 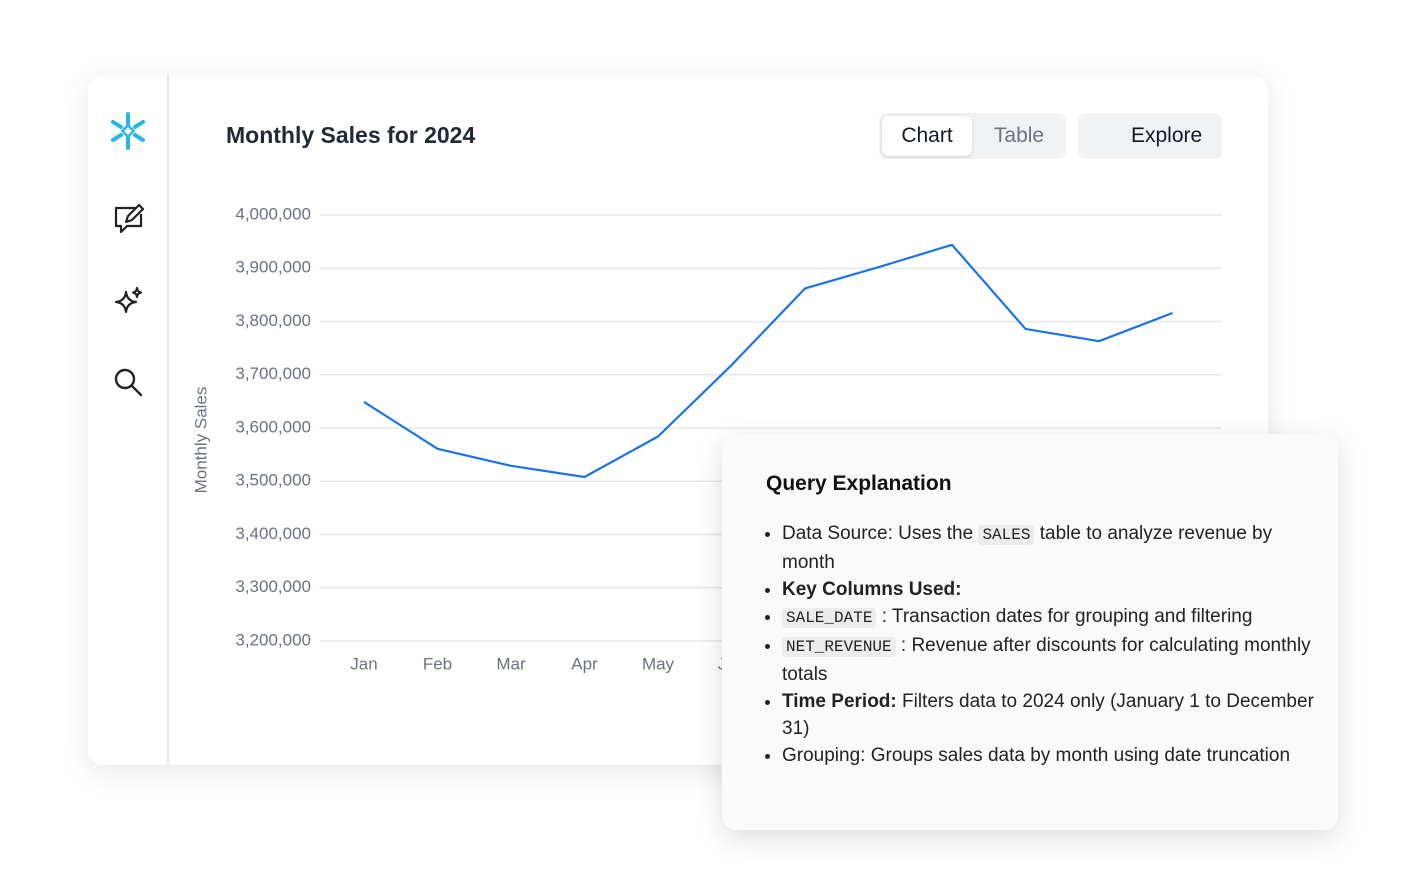 What do you see at coordinates (1019, 135) in the screenshot?
I see `table-tab: Table` at bounding box center [1019, 135].